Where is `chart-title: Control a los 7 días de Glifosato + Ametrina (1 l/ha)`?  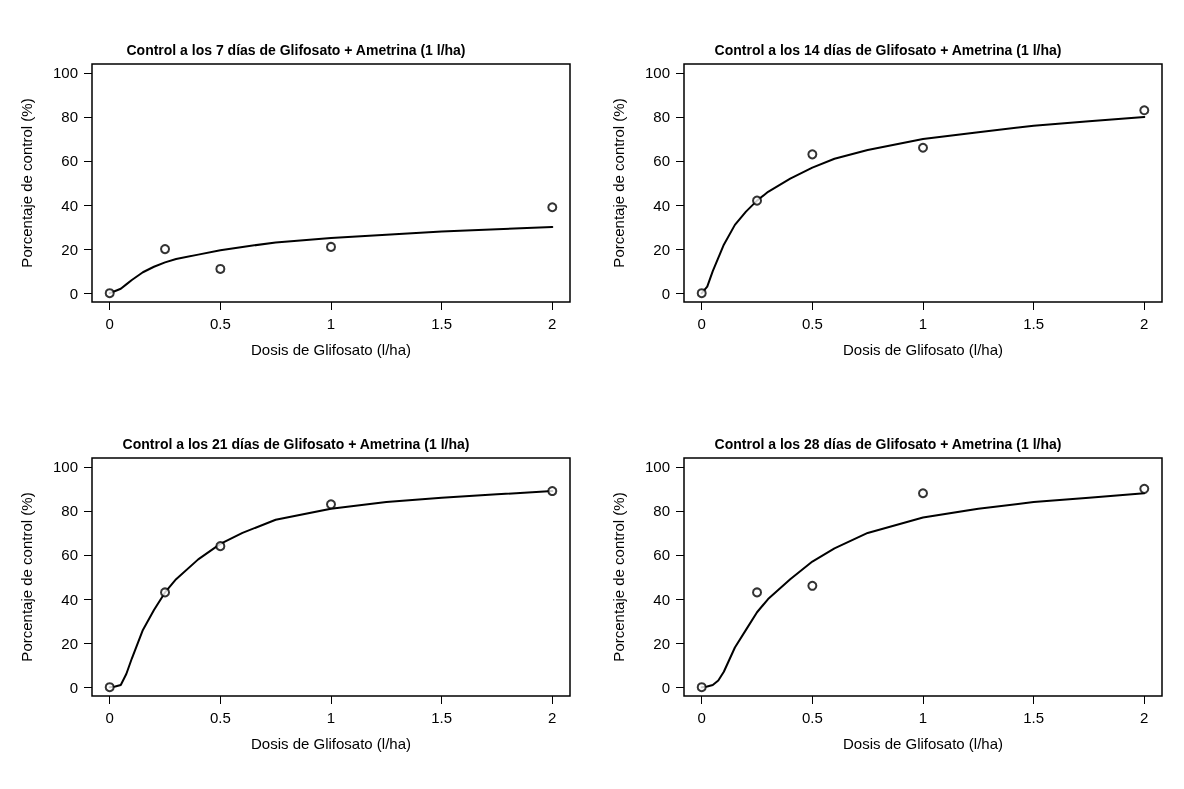
chart-title: Control a los 7 días de Glifosato + Ametrina (1 l/ha) is located at coordinates (296, 50).